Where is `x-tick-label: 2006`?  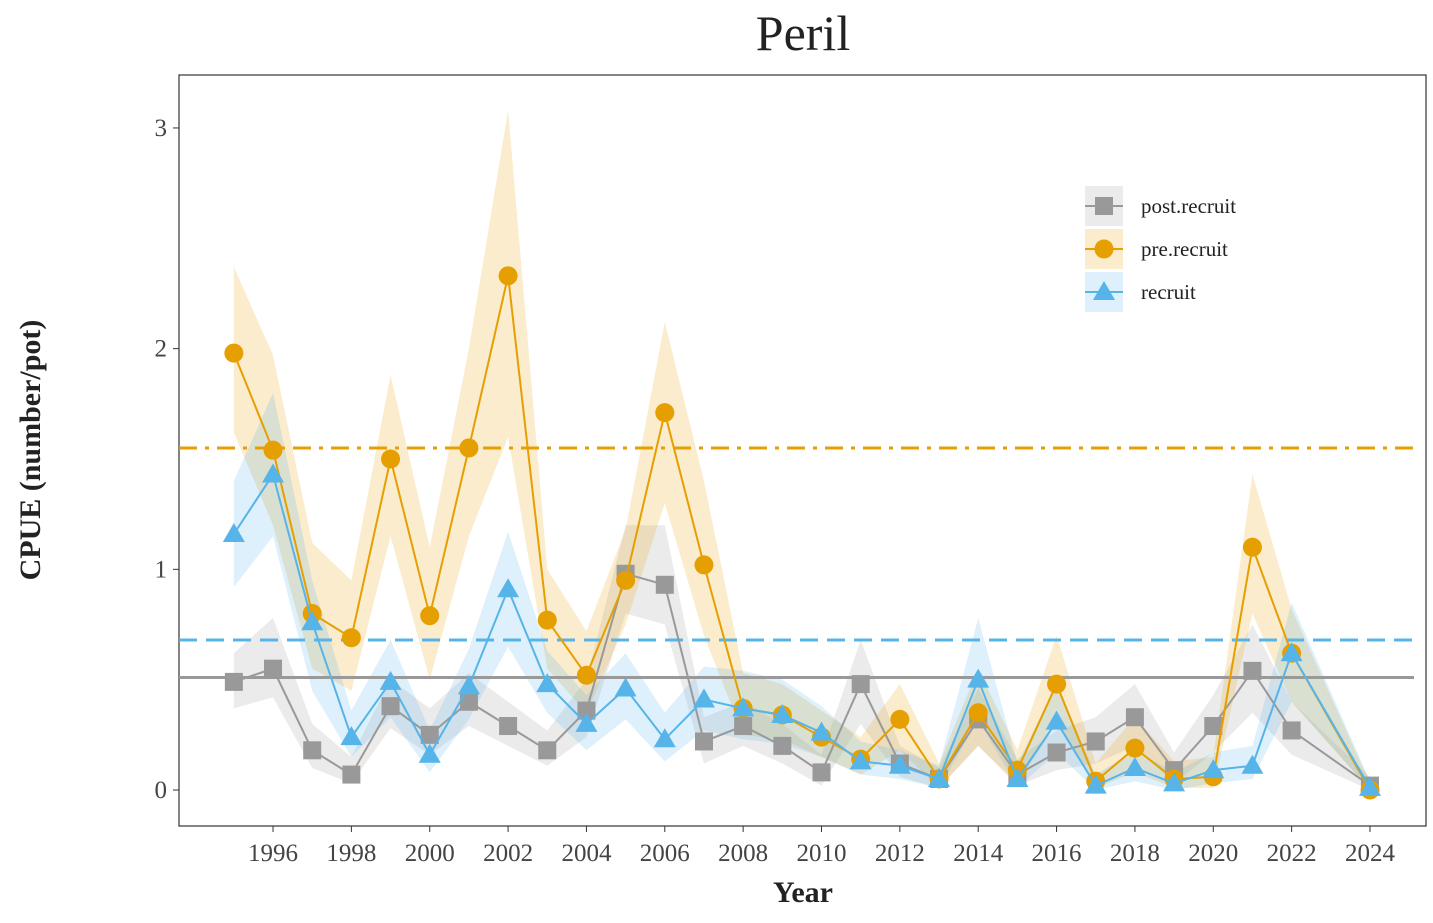
x-tick-label: 2006 is located at coordinates (665, 853).